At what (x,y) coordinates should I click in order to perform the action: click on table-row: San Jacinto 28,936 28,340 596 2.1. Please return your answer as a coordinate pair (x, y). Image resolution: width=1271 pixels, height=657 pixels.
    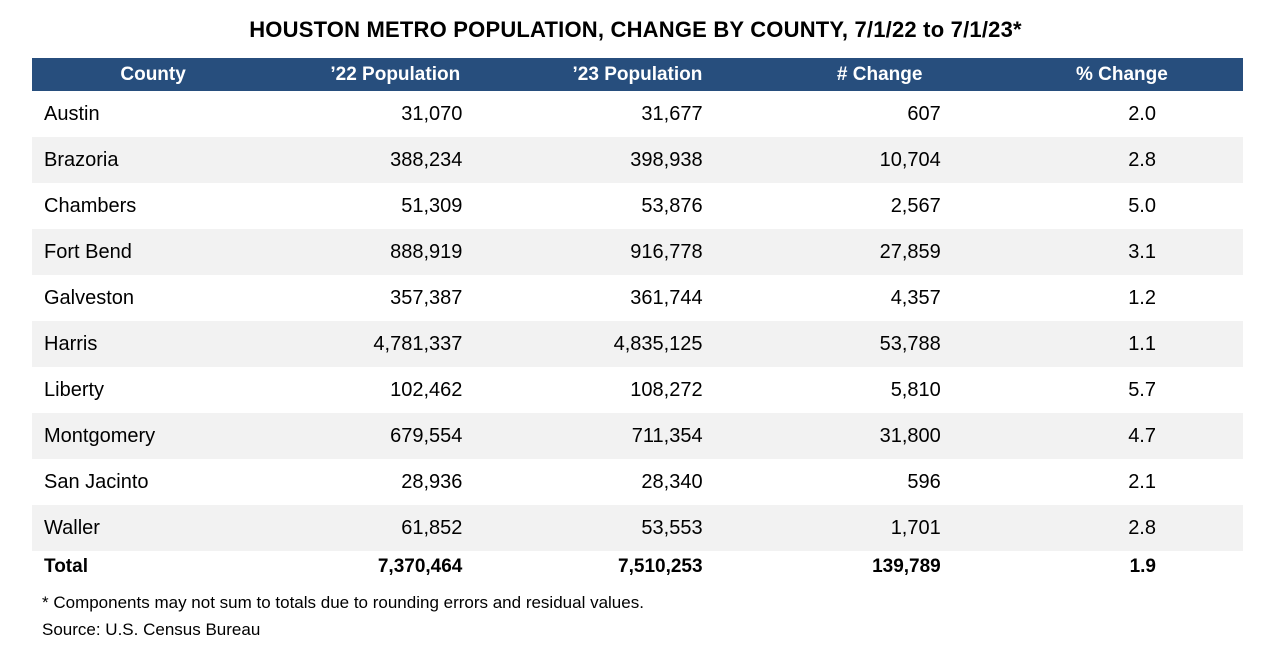
    Looking at the image, I should click on (637, 482).